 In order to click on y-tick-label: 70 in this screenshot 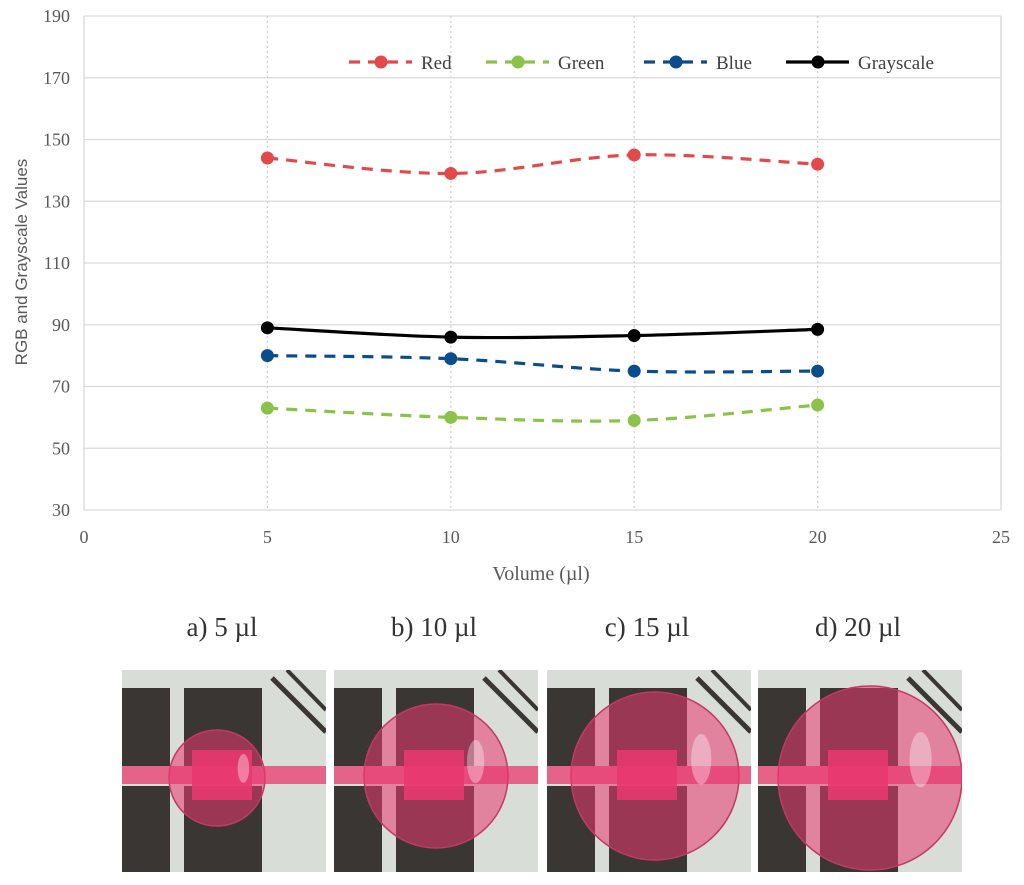, I will do `click(61, 387)`.